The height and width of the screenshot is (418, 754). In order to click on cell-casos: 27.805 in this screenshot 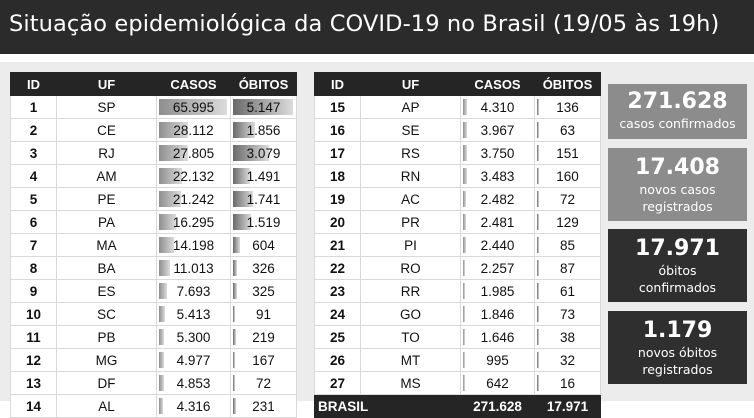, I will do `click(193, 153)`.